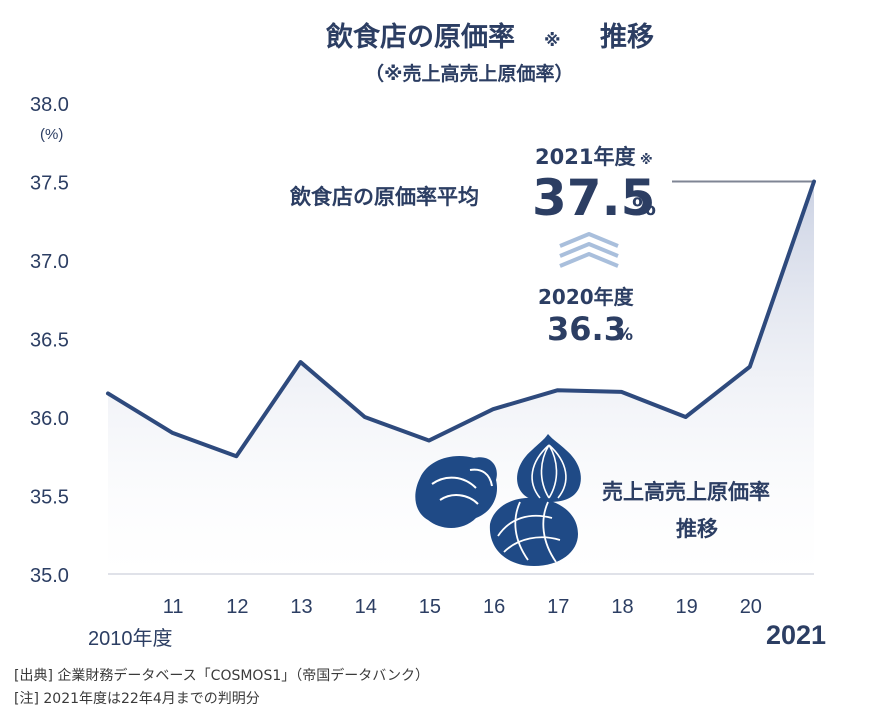  Describe the element at coordinates (221, 676) in the screenshot. I see `source-footnote: [出典] 企業財務データベース「COSMOS1」（帝国データバンク）` at that location.